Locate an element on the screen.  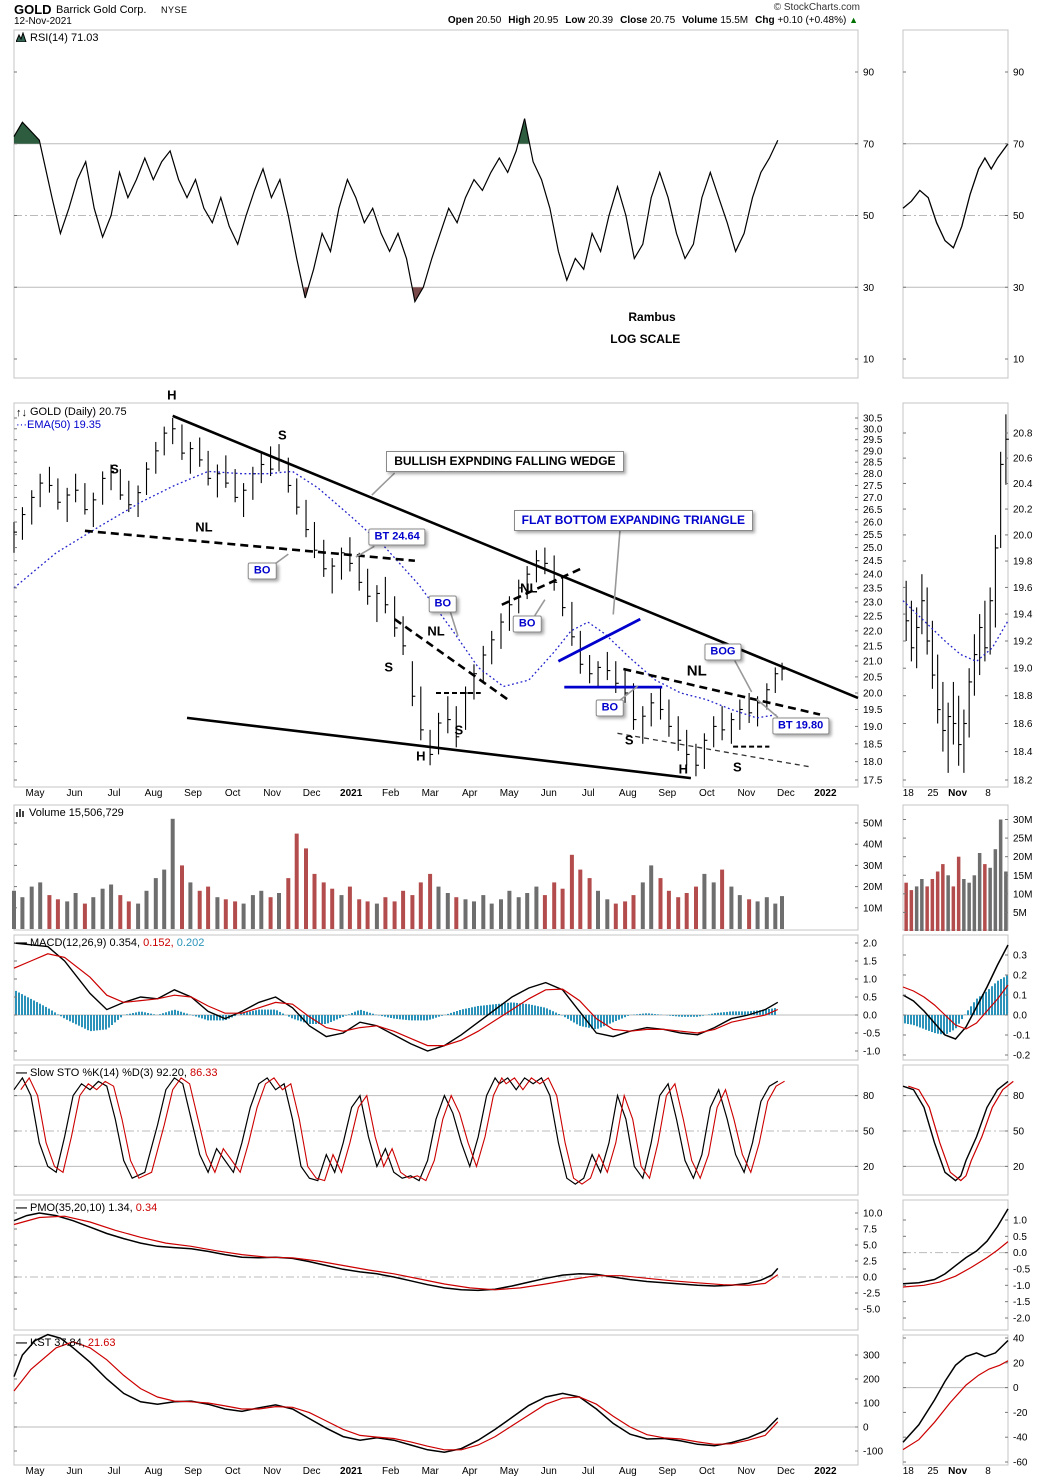
axis-tick-label: 10.0 is located at coordinates (873, 1214).